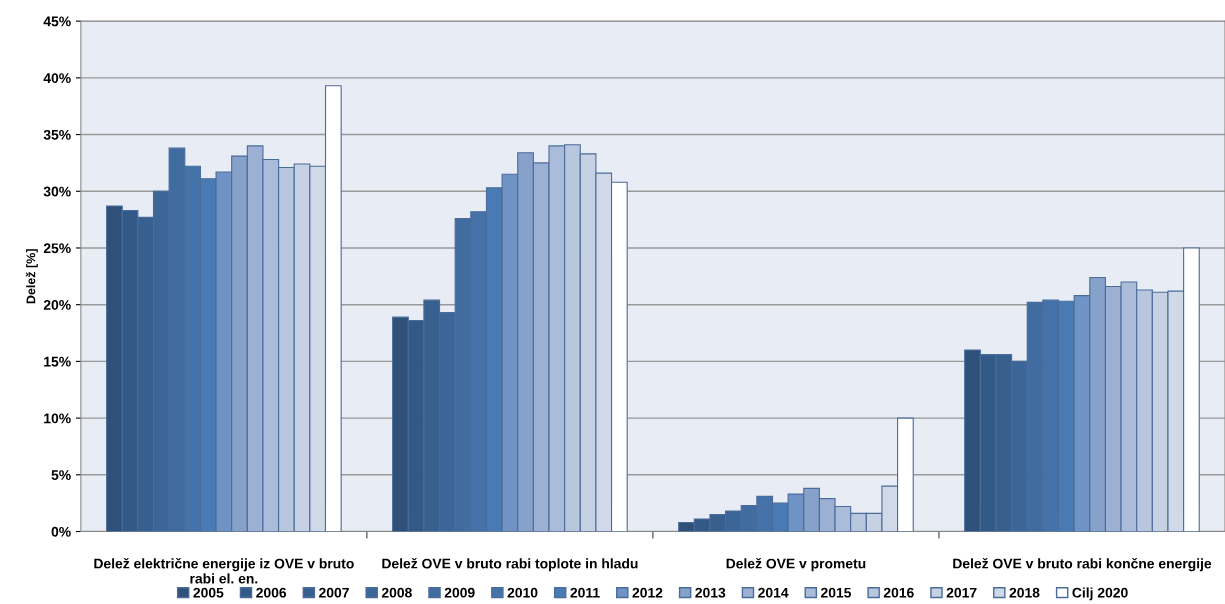  Describe the element at coordinates (208, 592) in the screenshot. I see `legend-label: 2005` at that location.